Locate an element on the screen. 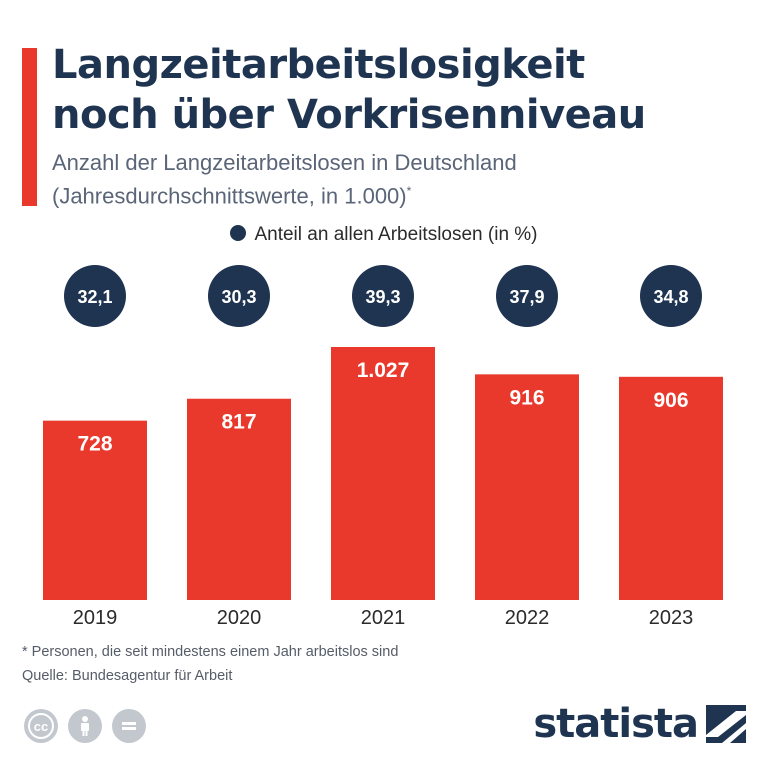 This screenshot has height=768, width=768. brand-name: statista is located at coordinates (616, 724).